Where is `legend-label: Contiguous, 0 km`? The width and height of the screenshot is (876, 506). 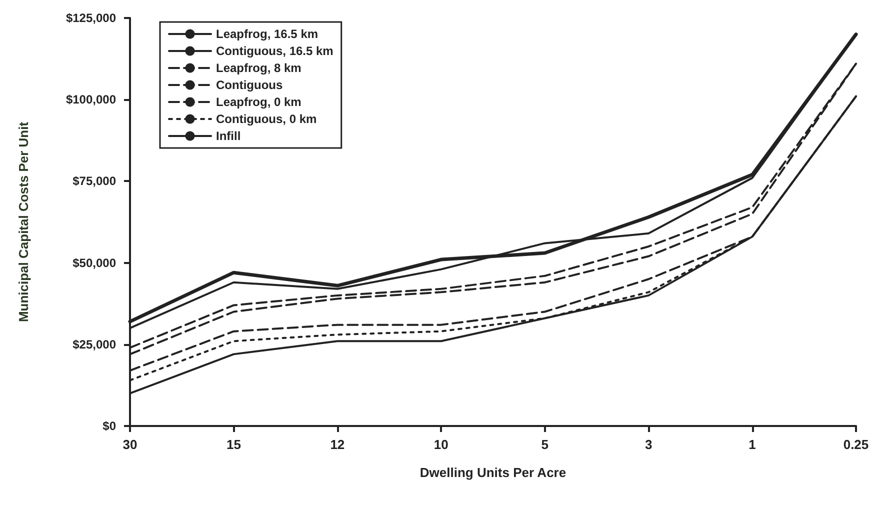 legend-label: Contiguous, 0 km is located at coordinates (266, 119).